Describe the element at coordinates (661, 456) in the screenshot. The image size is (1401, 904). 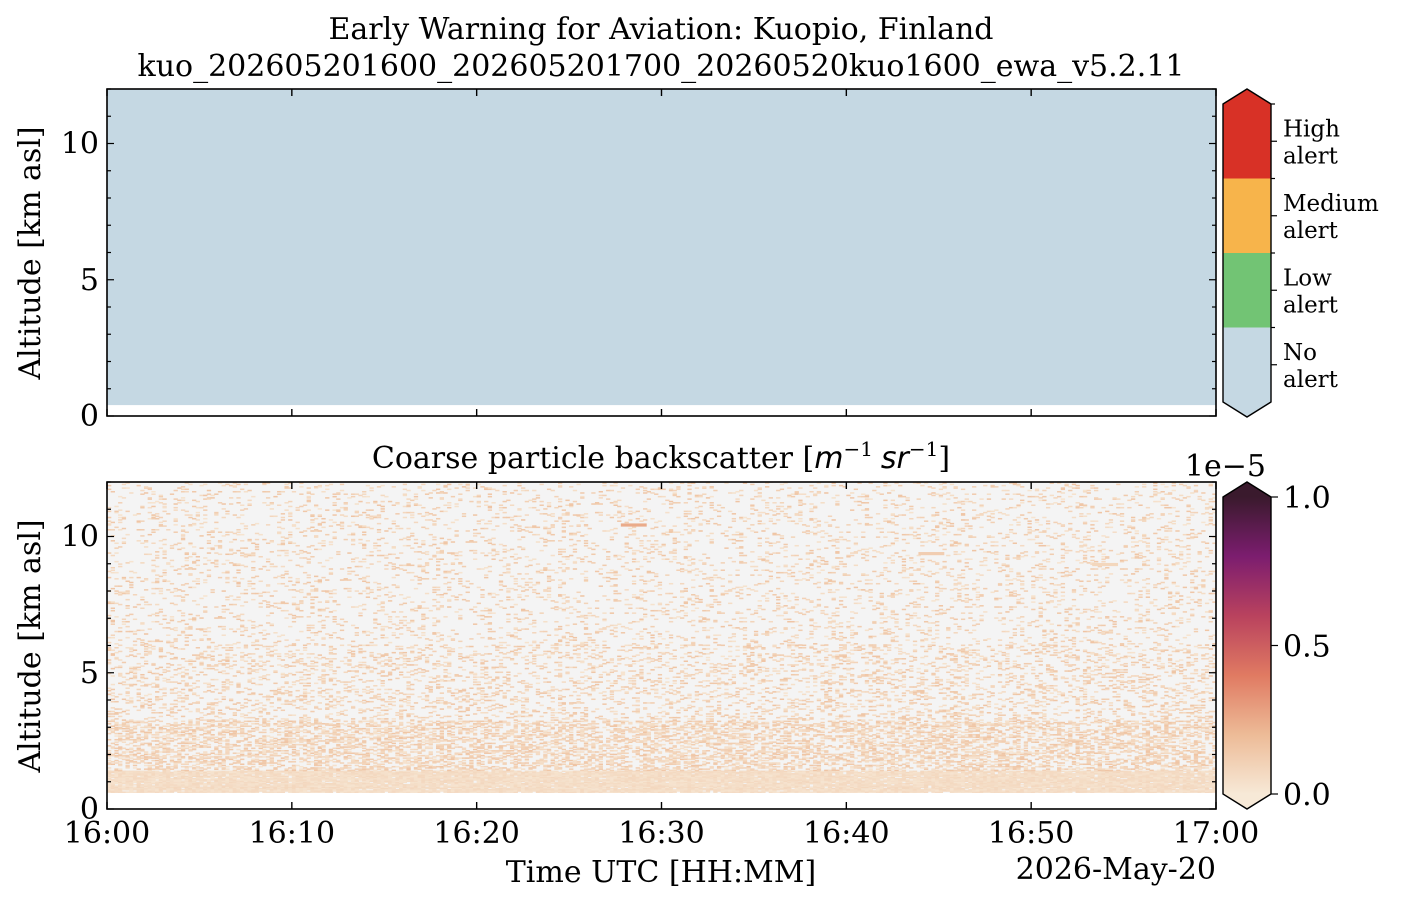
I see `backscatter-title: Coarse particle backscatter [m−1 sr−1]` at that location.